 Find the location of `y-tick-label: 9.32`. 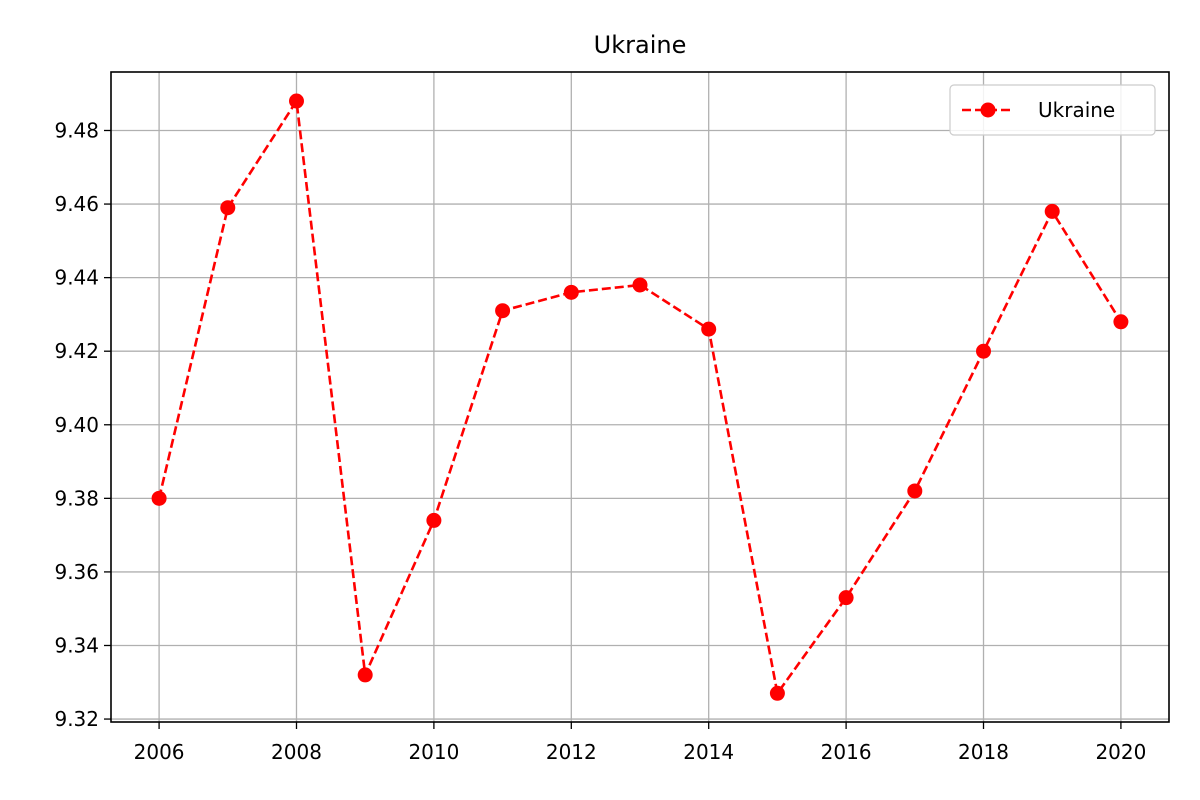

y-tick-label: 9.32 is located at coordinates (76, 719).